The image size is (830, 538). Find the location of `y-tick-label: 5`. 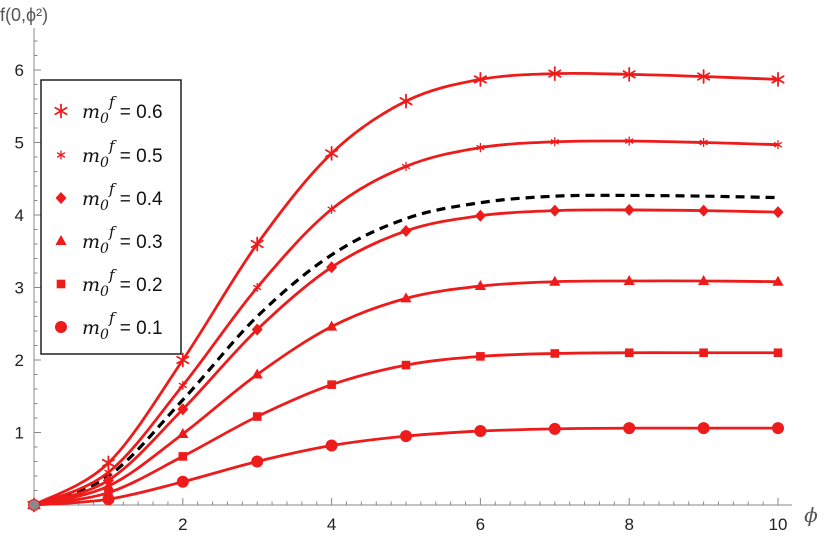

y-tick-label: 5 is located at coordinates (19, 143).